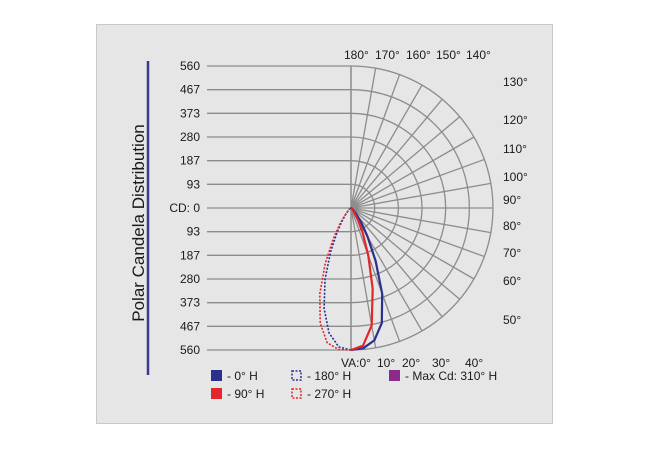  I want to click on candela-curves, so click(351, 279).